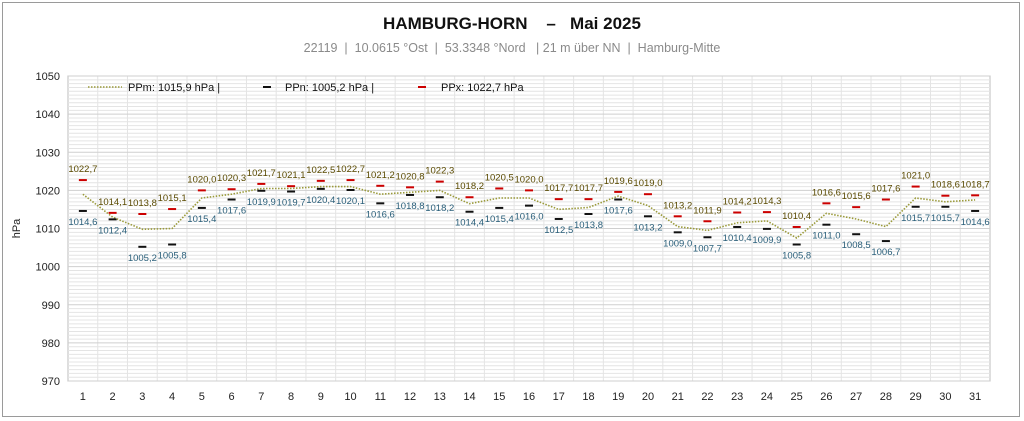  What do you see at coordinates (51, 382) in the screenshot?
I see `y-tick-label: 970` at bounding box center [51, 382].